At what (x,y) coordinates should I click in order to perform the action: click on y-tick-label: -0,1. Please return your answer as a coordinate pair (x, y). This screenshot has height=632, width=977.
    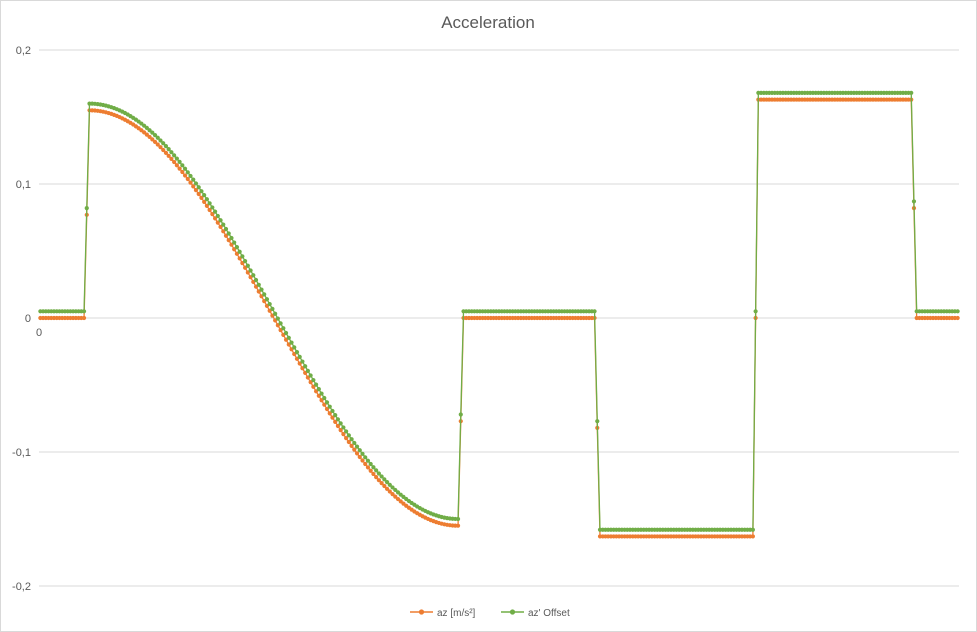
    Looking at the image, I should click on (21, 453).